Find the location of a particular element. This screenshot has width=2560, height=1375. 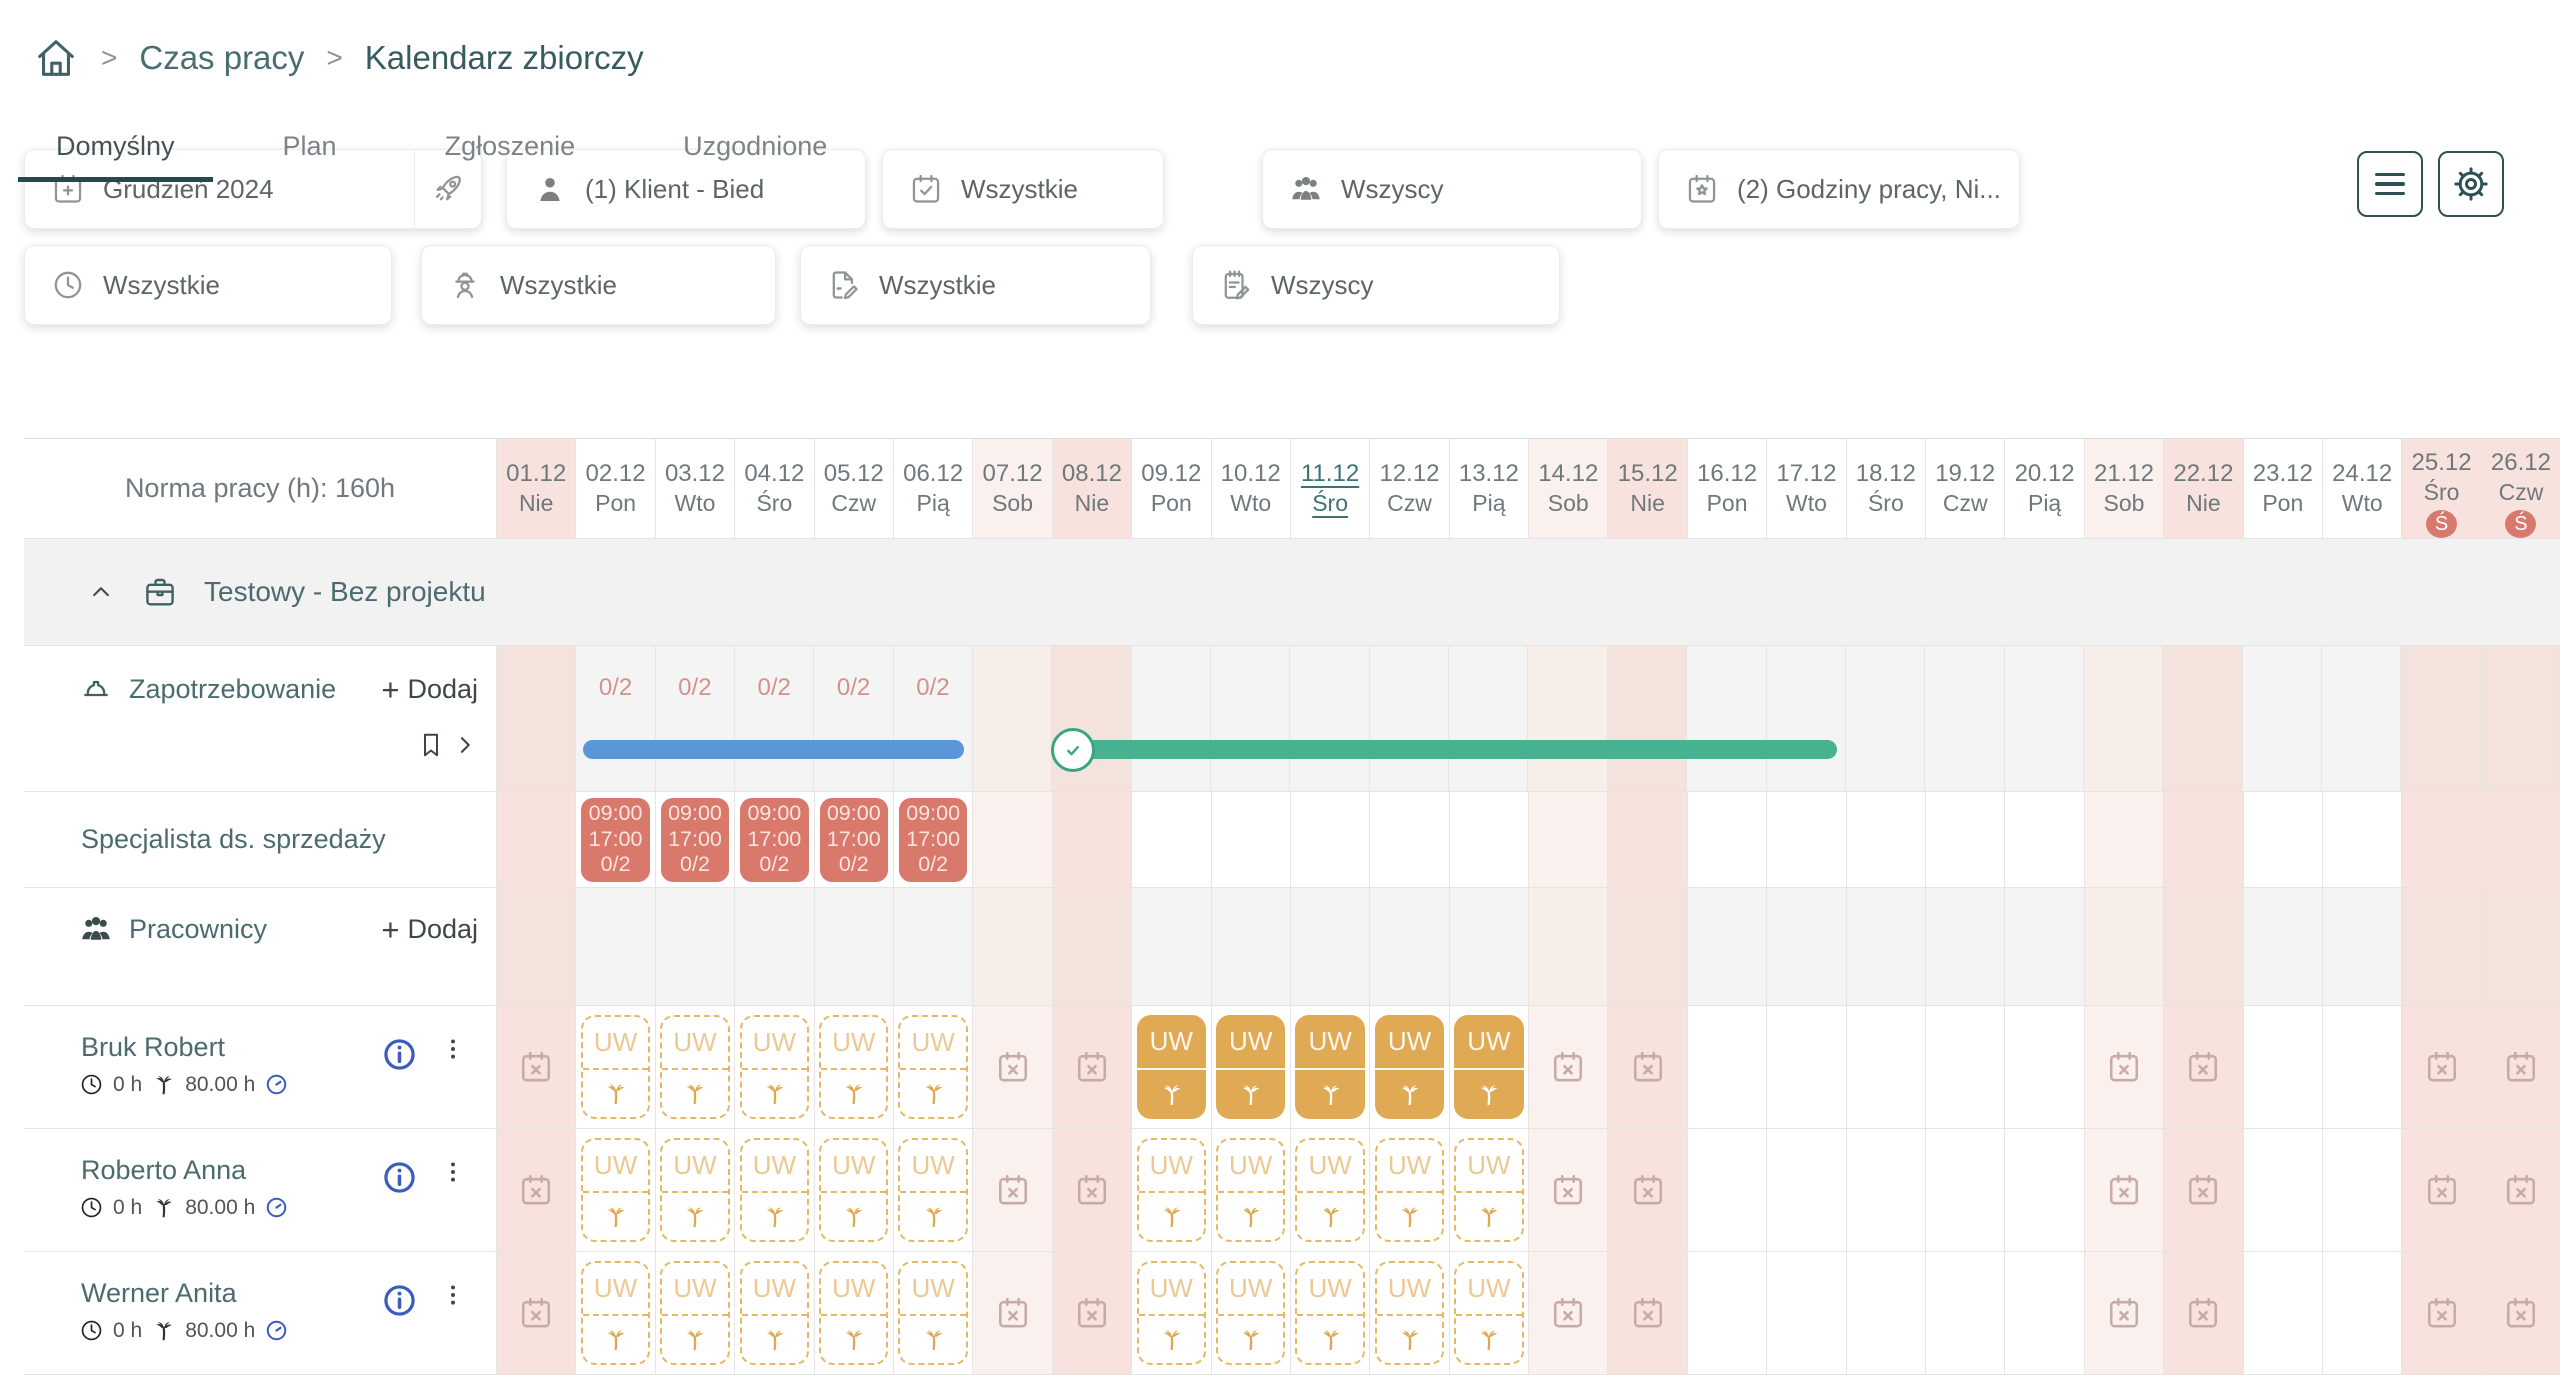

demand-cell-12.12 is located at coordinates (1409, 718).